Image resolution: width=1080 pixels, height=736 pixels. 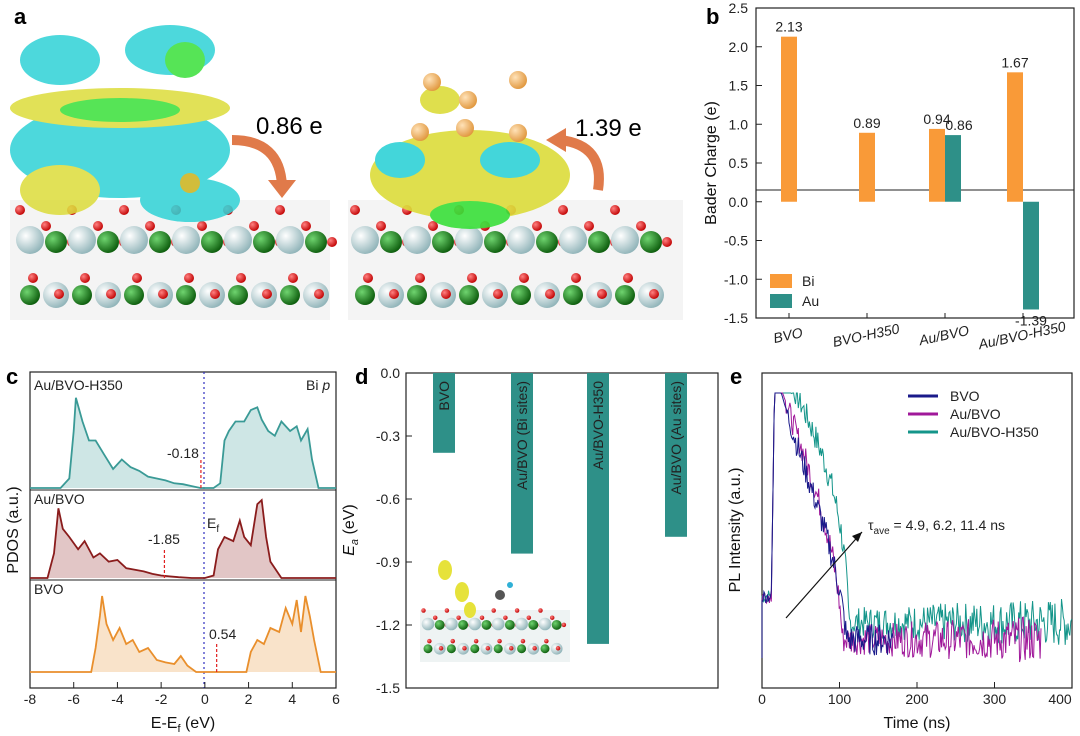 What do you see at coordinates (495, 611) in the screenshot?
I see `panel-d-inset-structure` at bounding box center [495, 611].